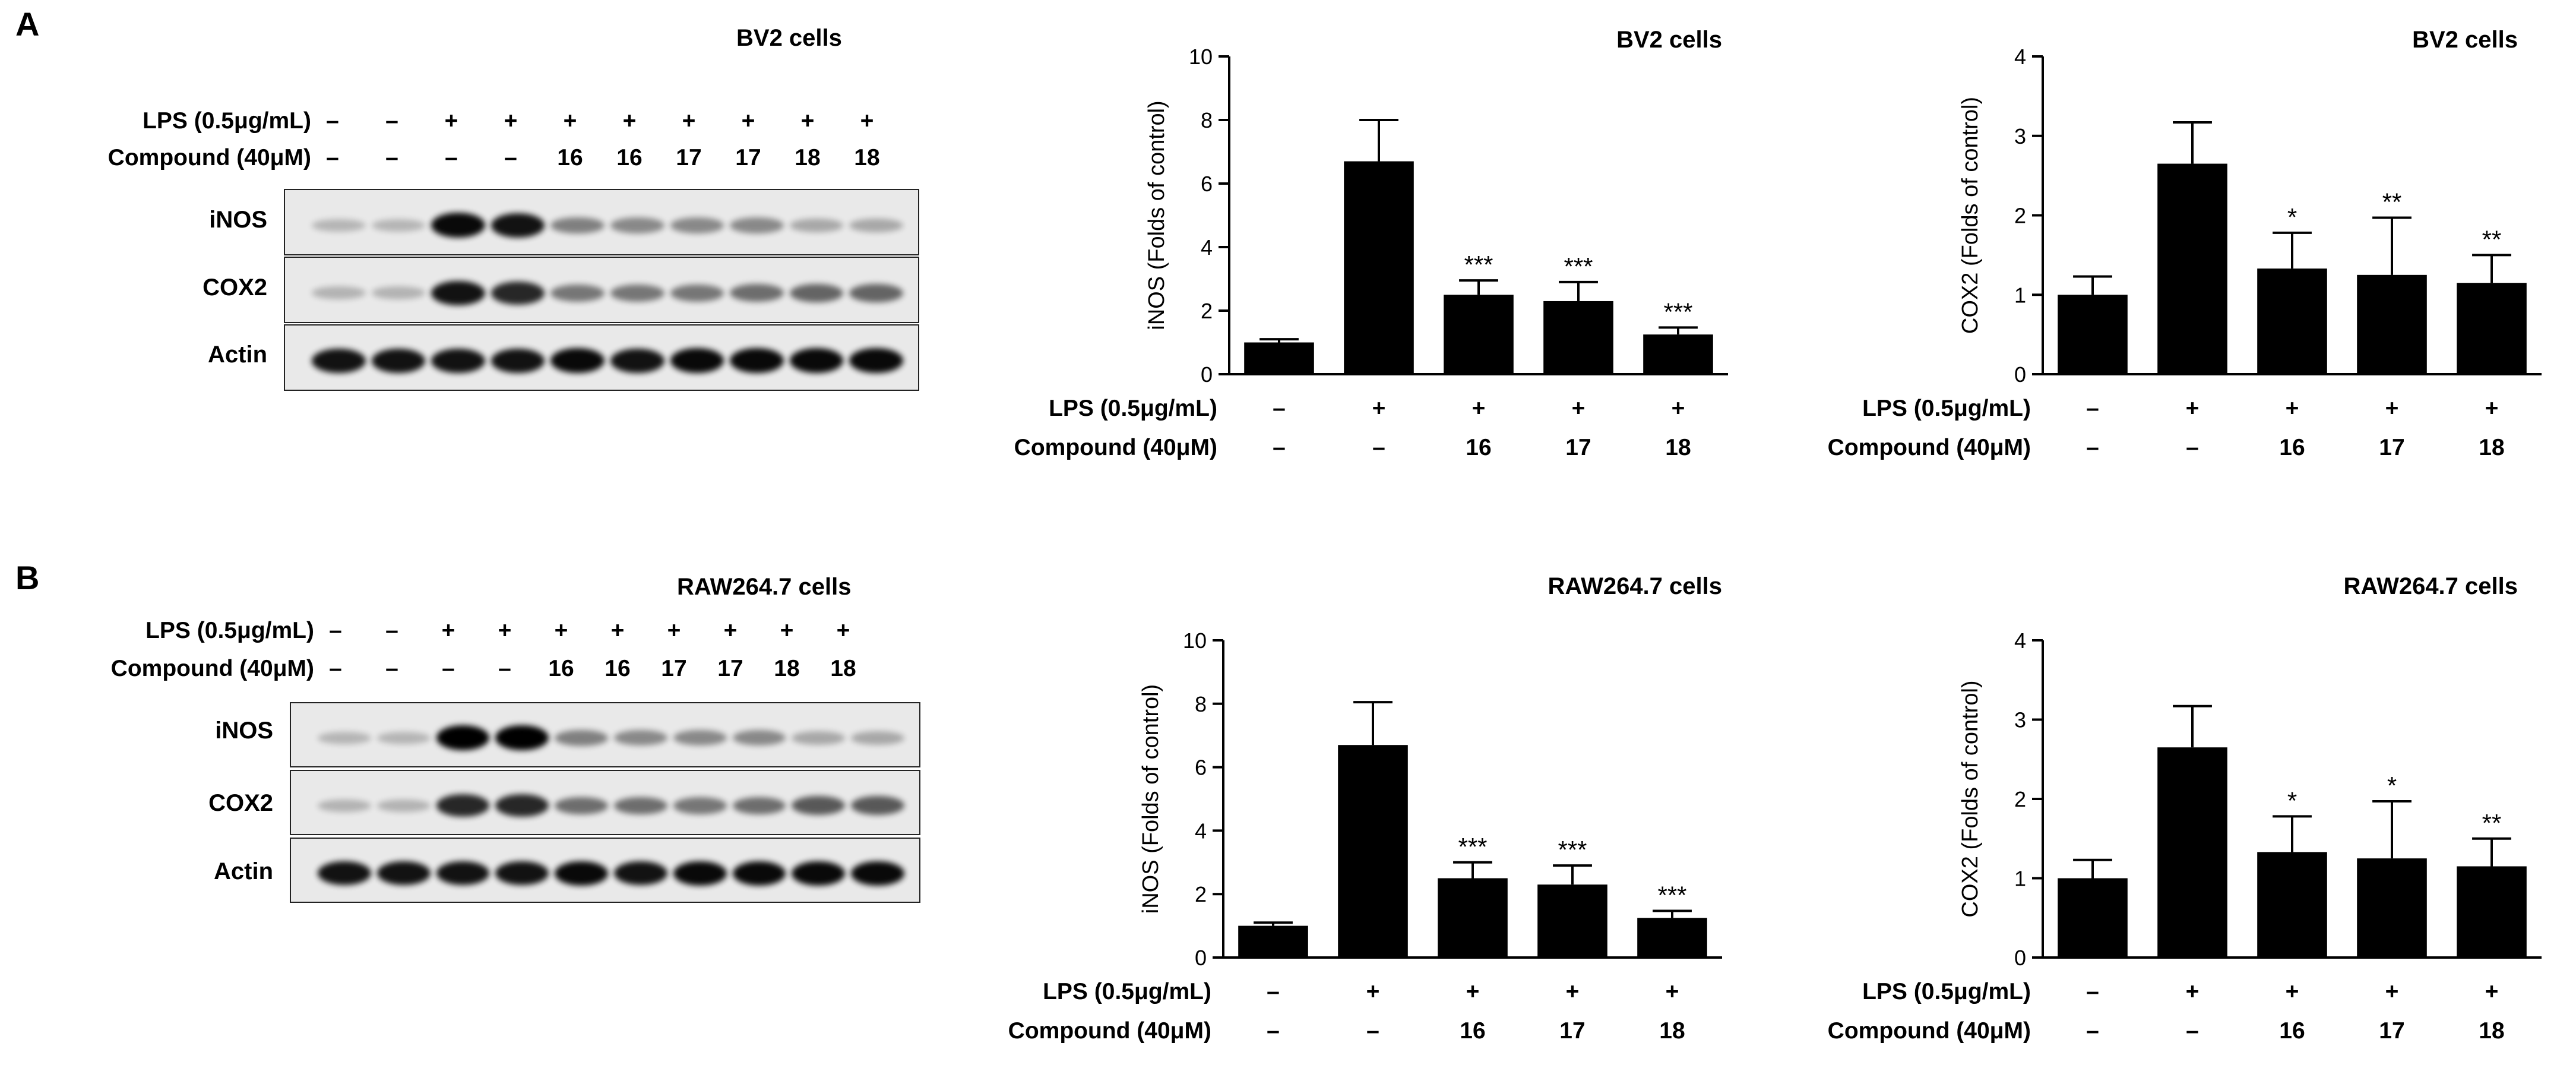  I want to click on treatment-cell: 18, so click(787, 668).